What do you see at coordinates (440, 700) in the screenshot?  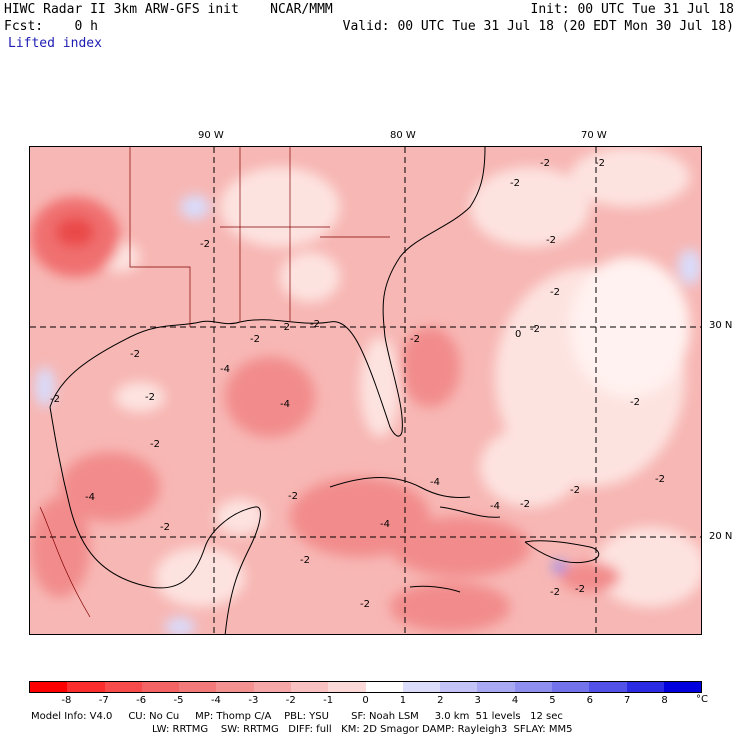 I see `colorbar-tick-label: 2` at bounding box center [440, 700].